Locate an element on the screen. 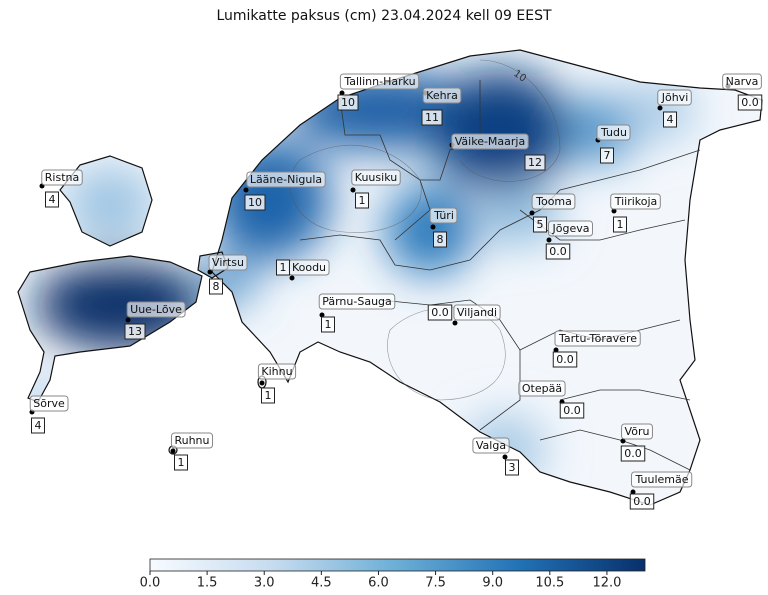 The width and height of the screenshot is (768, 595). station-label: Narva is located at coordinates (742, 81).